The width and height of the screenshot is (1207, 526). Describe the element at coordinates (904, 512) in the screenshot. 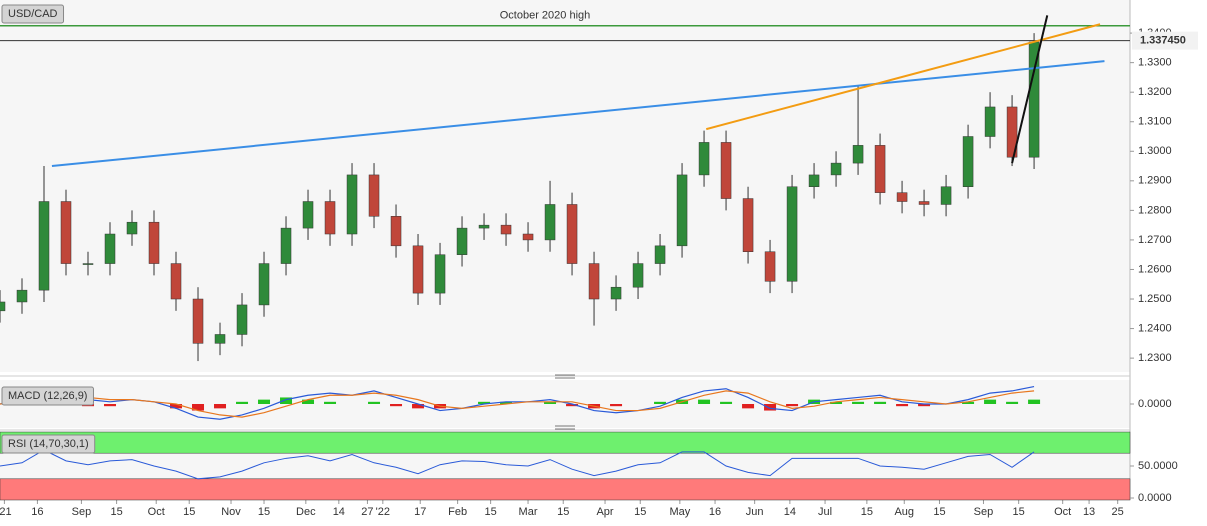

I see `x-tick-label: Aug` at that location.